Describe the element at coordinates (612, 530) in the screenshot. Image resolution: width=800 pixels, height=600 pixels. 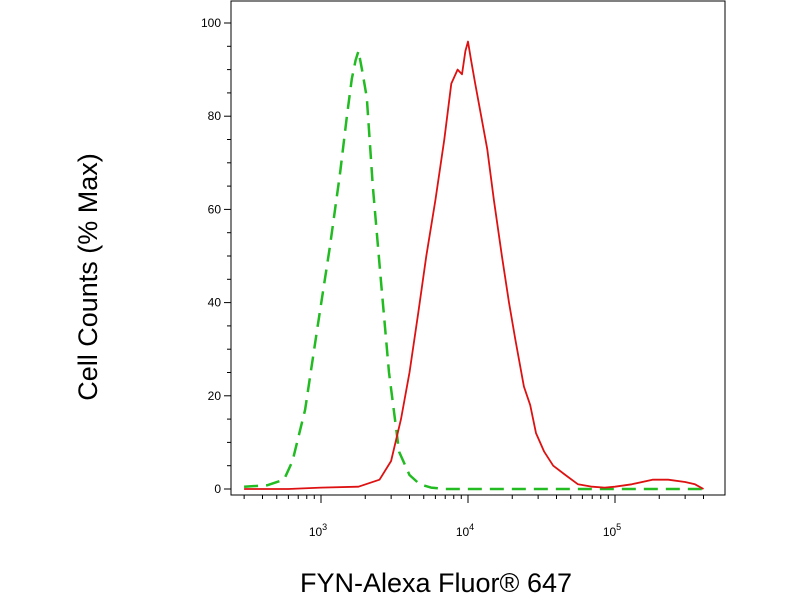
I see `x-tick-label: 10⁵` at that location.